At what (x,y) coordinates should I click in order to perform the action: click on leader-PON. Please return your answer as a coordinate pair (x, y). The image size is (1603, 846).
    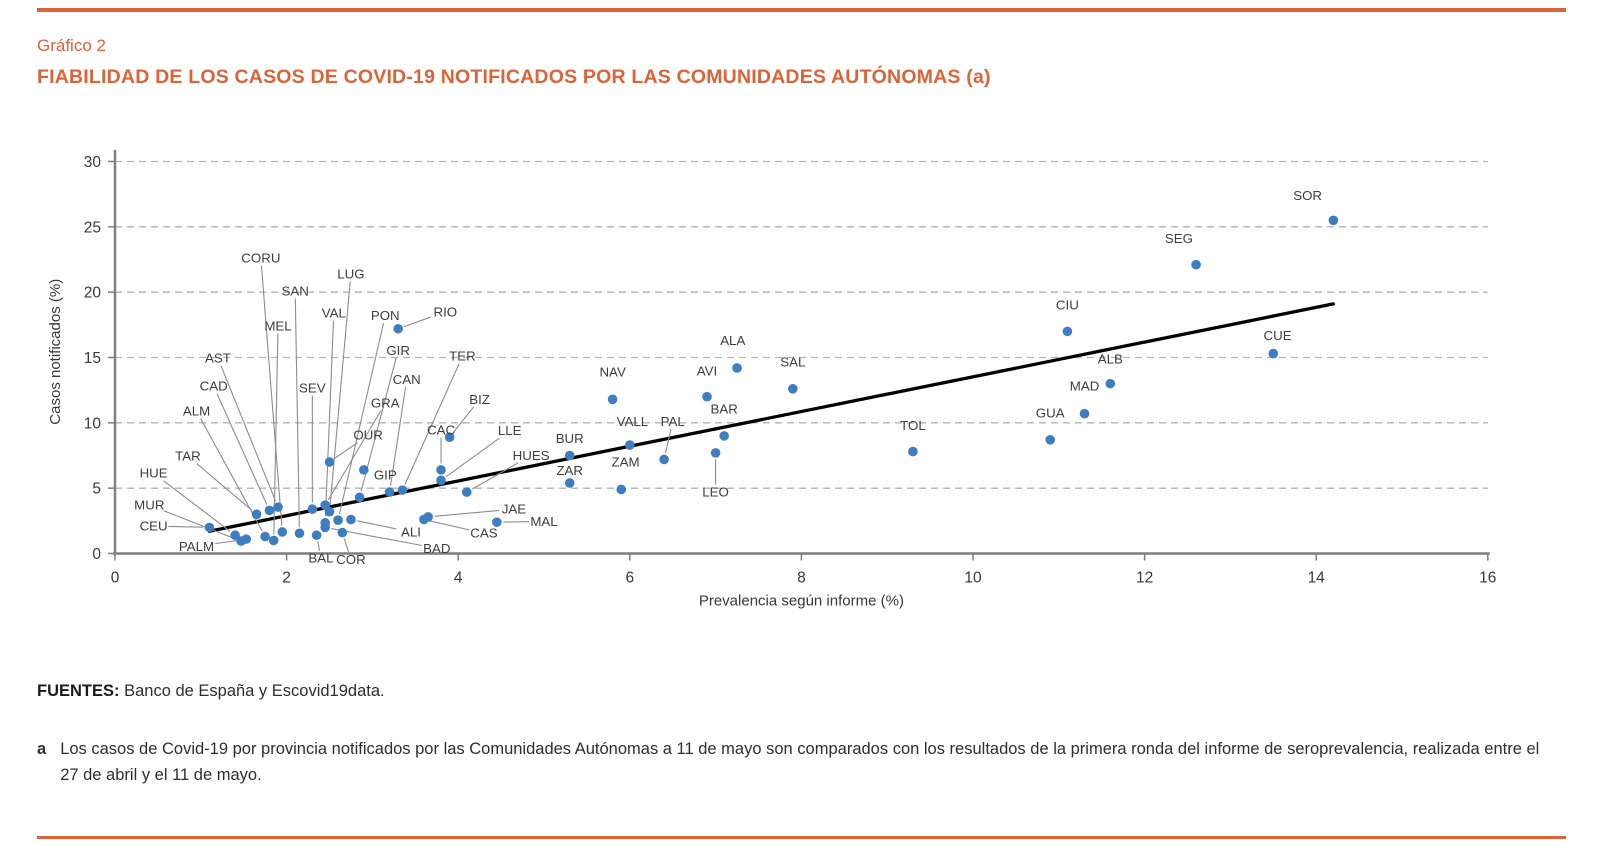
    Looking at the image, I should click on (361, 419).